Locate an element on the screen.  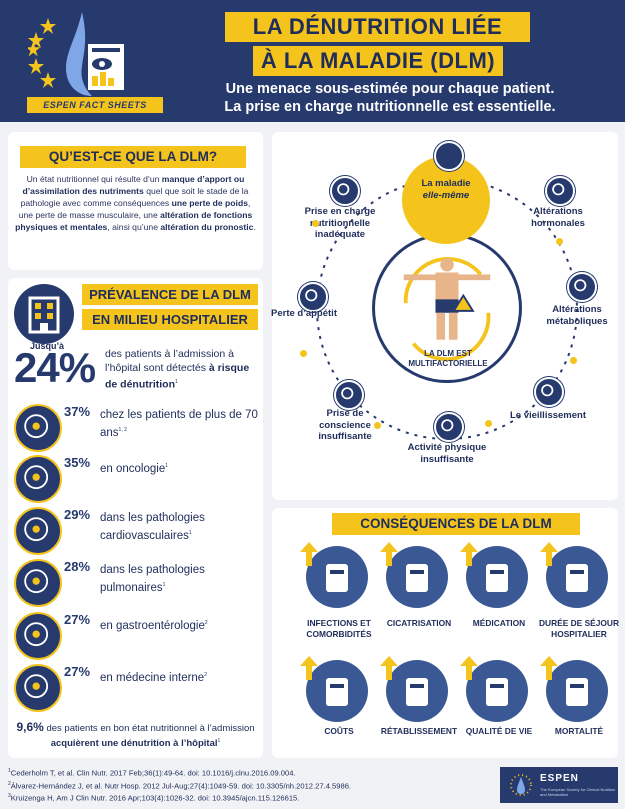
jusqu-label: Jusqu’à is located at coordinates (47, 346).